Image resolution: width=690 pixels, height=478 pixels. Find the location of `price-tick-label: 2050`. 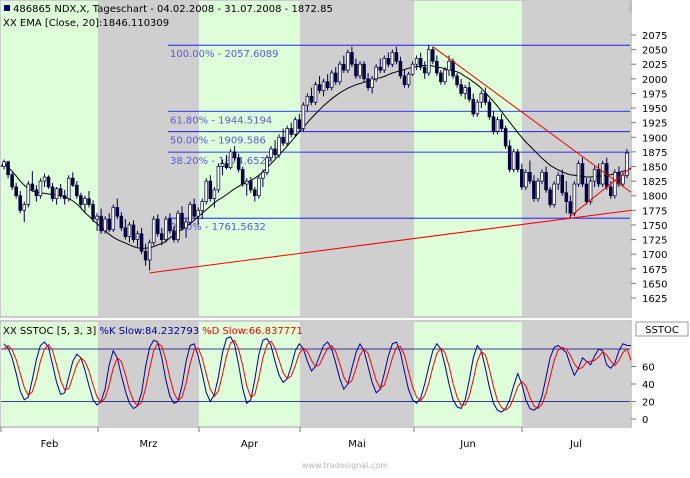

price-tick-label: 2050 is located at coordinates (654, 51).